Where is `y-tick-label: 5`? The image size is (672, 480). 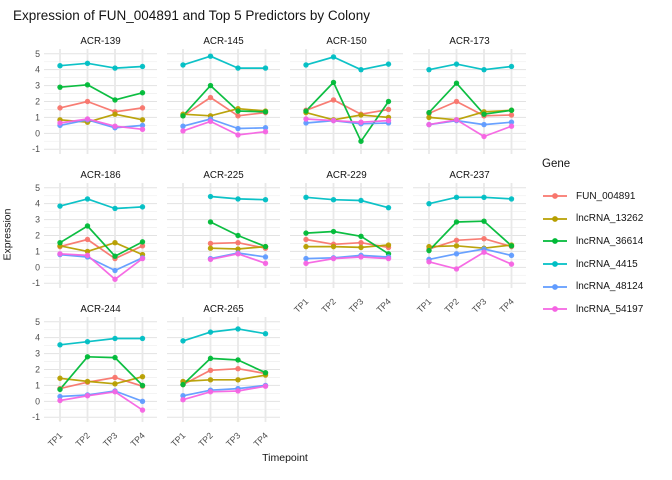 y-tick-label: 5 is located at coordinates (37, 188).